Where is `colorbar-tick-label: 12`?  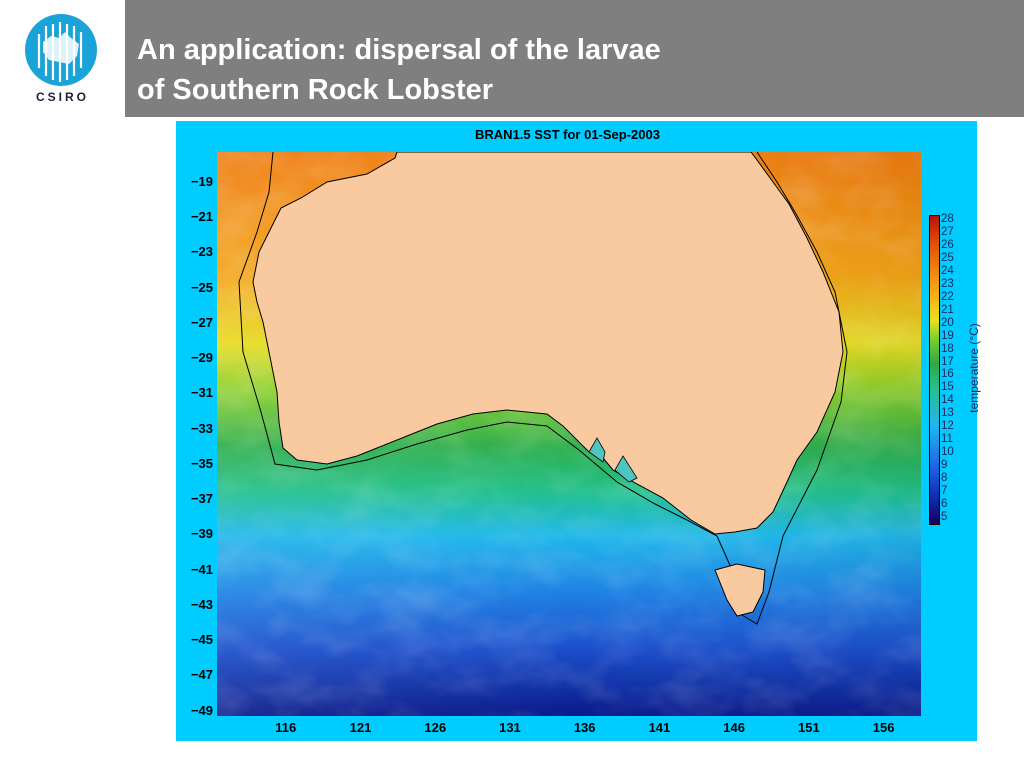
colorbar-tick-label: 12 is located at coordinates (947, 426).